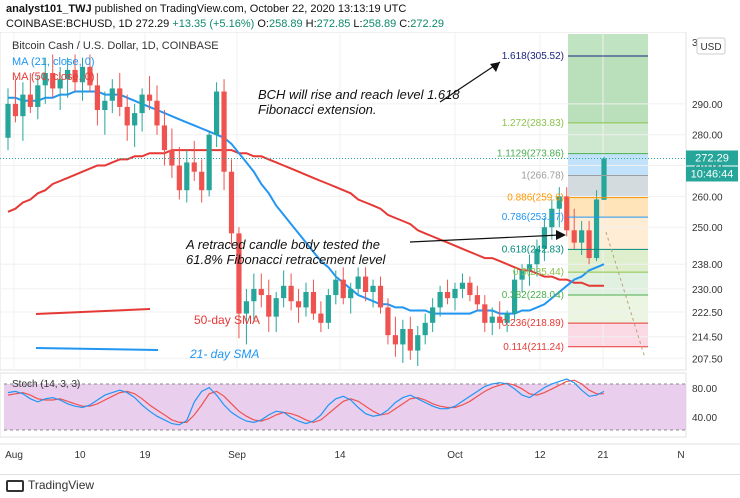 The image size is (740, 498). Describe the element at coordinates (14, 455) in the screenshot. I see `time-tick: Aug` at that location.